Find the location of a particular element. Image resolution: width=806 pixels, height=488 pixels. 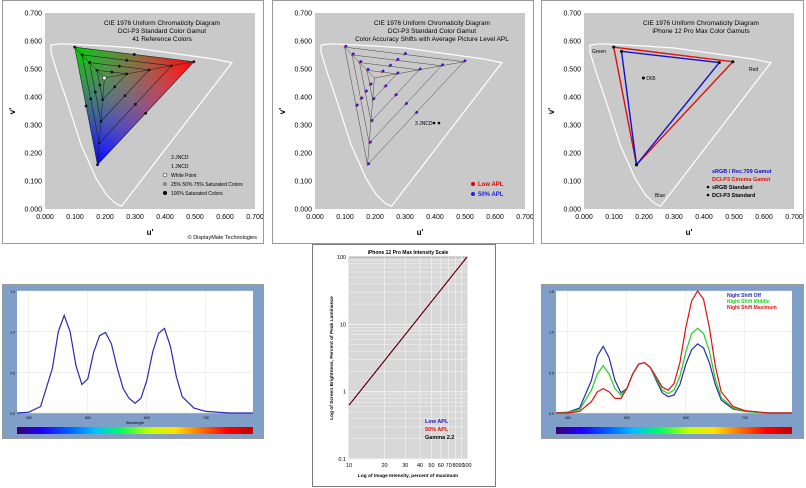

x-tick-label: 400 is located at coordinates (29, 418).